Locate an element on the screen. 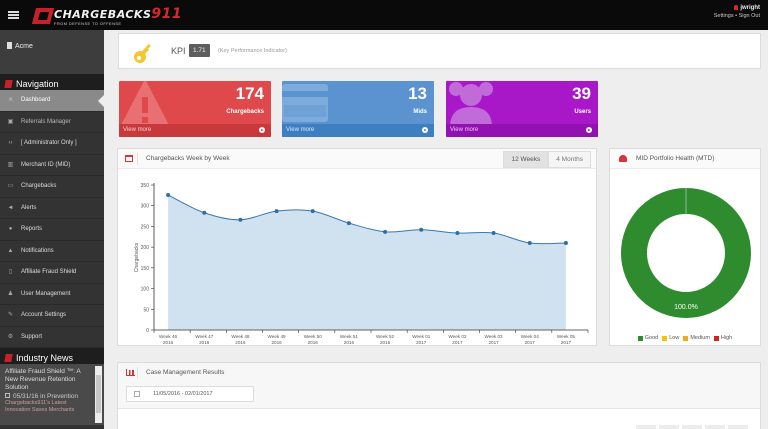 The width and height of the screenshot is (768, 429). username: jwright is located at coordinates (737, 8).